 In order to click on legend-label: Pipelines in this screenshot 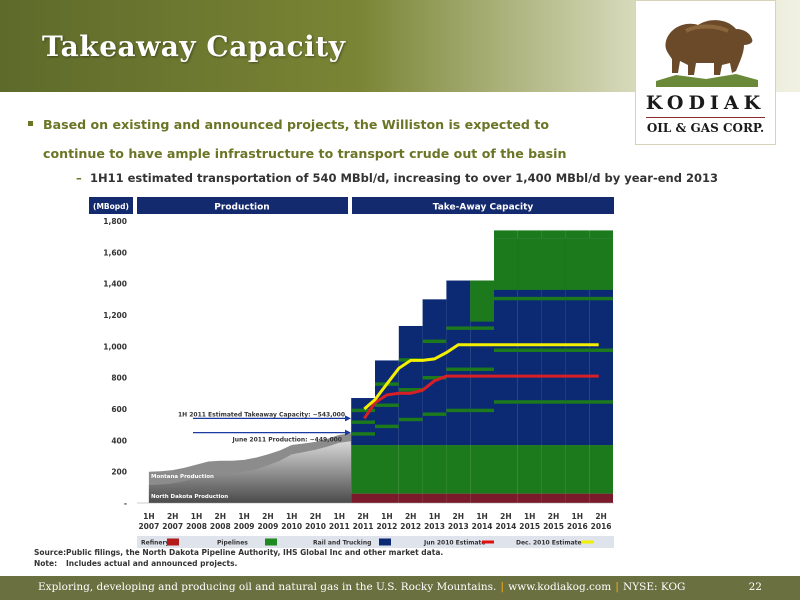, I will do `click(232, 543)`.